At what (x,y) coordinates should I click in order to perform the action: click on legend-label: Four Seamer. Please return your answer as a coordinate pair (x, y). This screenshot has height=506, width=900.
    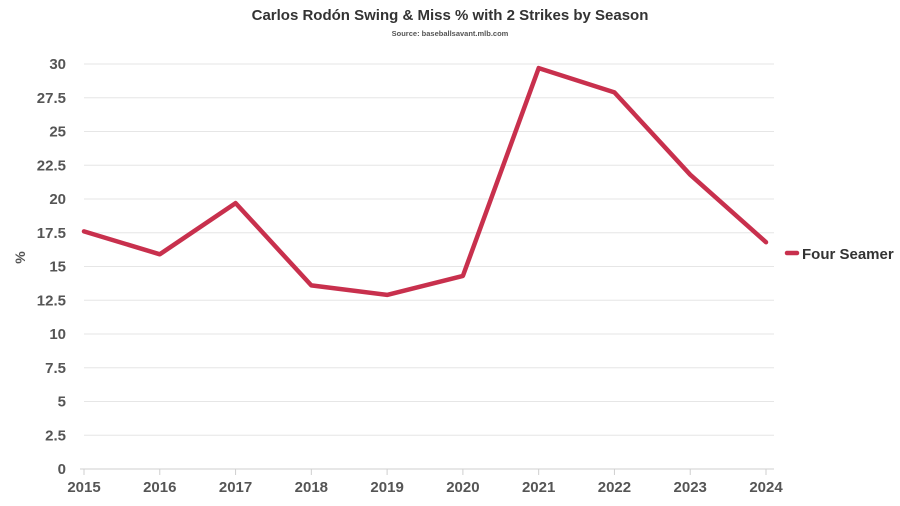
    Looking at the image, I should click on (848, 254).